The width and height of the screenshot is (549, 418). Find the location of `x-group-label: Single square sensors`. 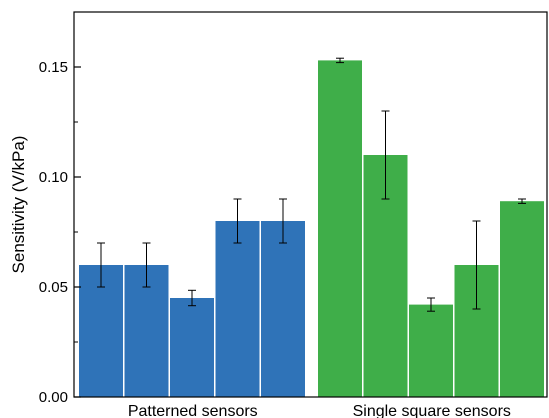

x-group-label: Single square sensors is located at coordinates (432, 410).